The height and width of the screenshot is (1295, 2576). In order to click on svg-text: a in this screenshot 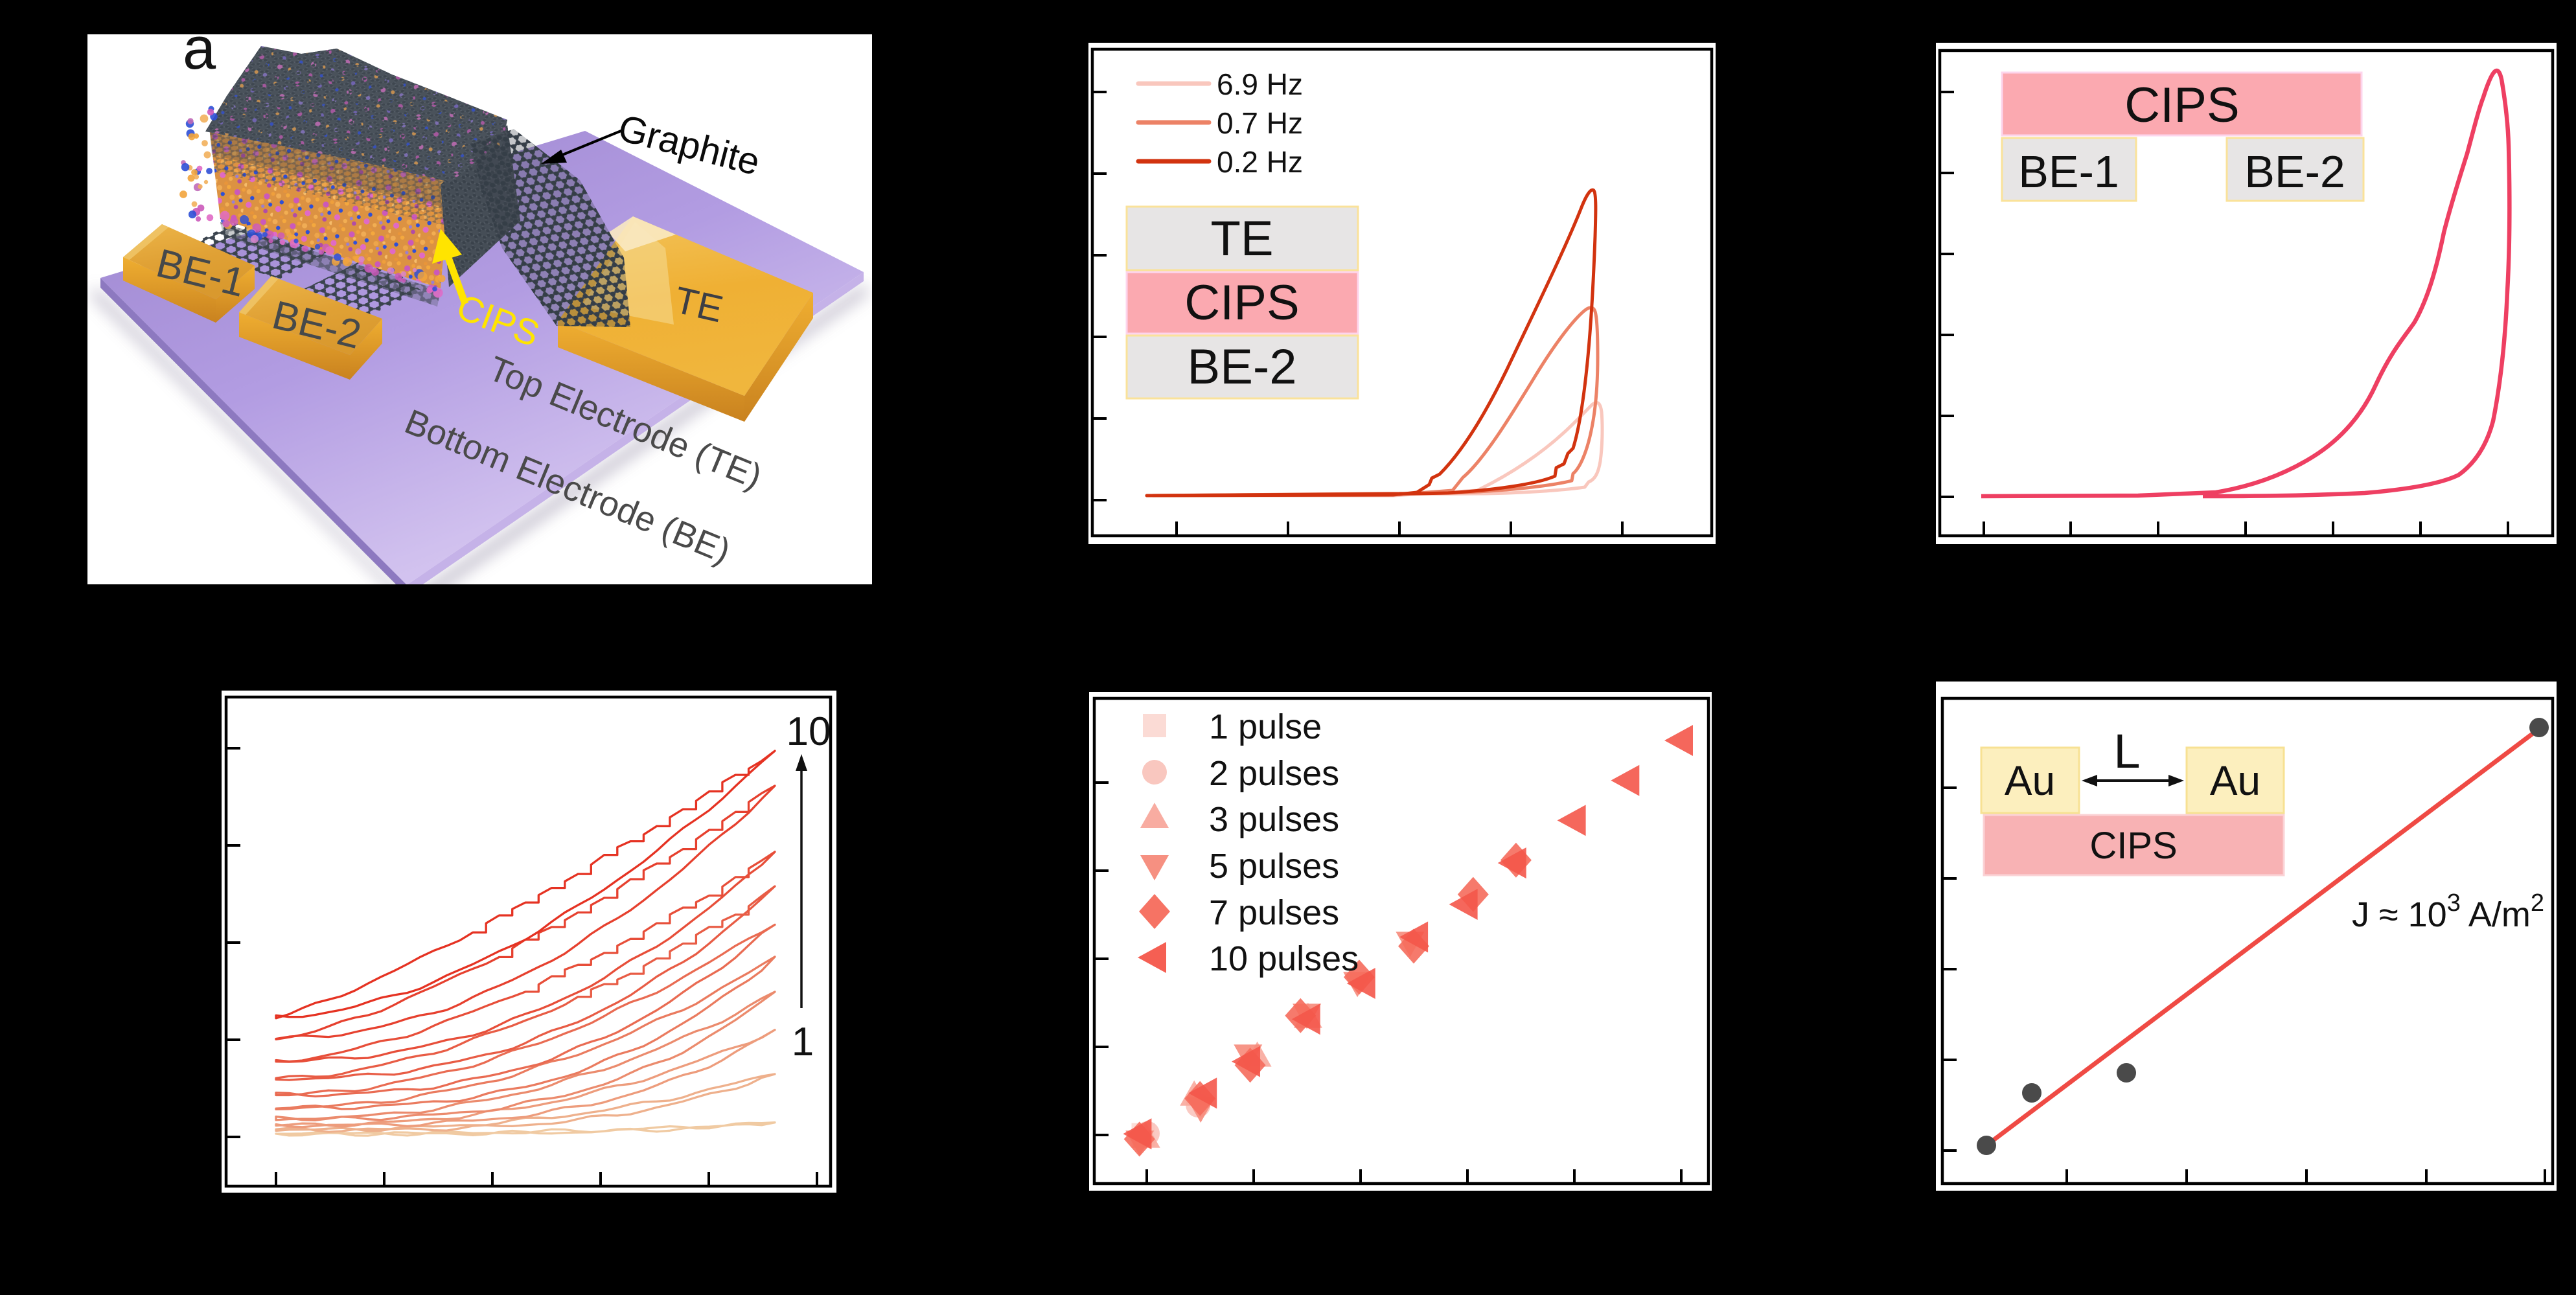, I will do `click(199, 58)`.